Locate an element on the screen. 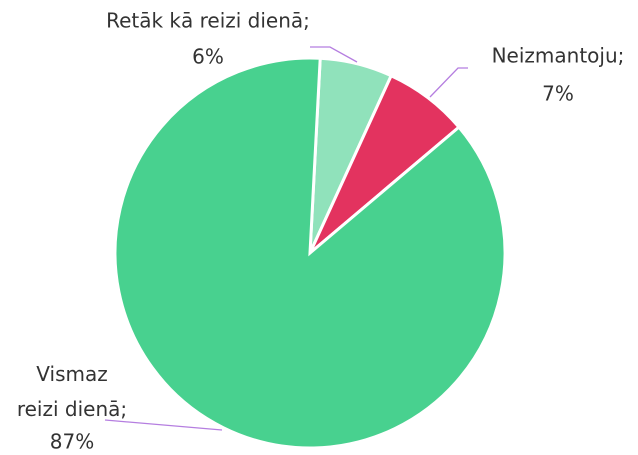 This screenshot has width=638, height=455. value-label: 87% is located at coordinates (72, 442).